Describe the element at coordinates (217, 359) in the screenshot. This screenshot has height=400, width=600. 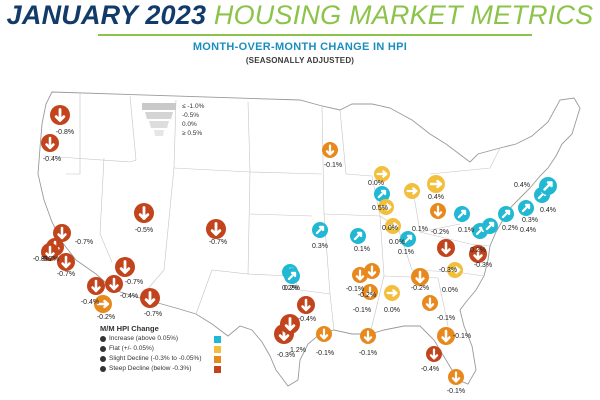
I see `legend-swatch-slight-decline` at that location.